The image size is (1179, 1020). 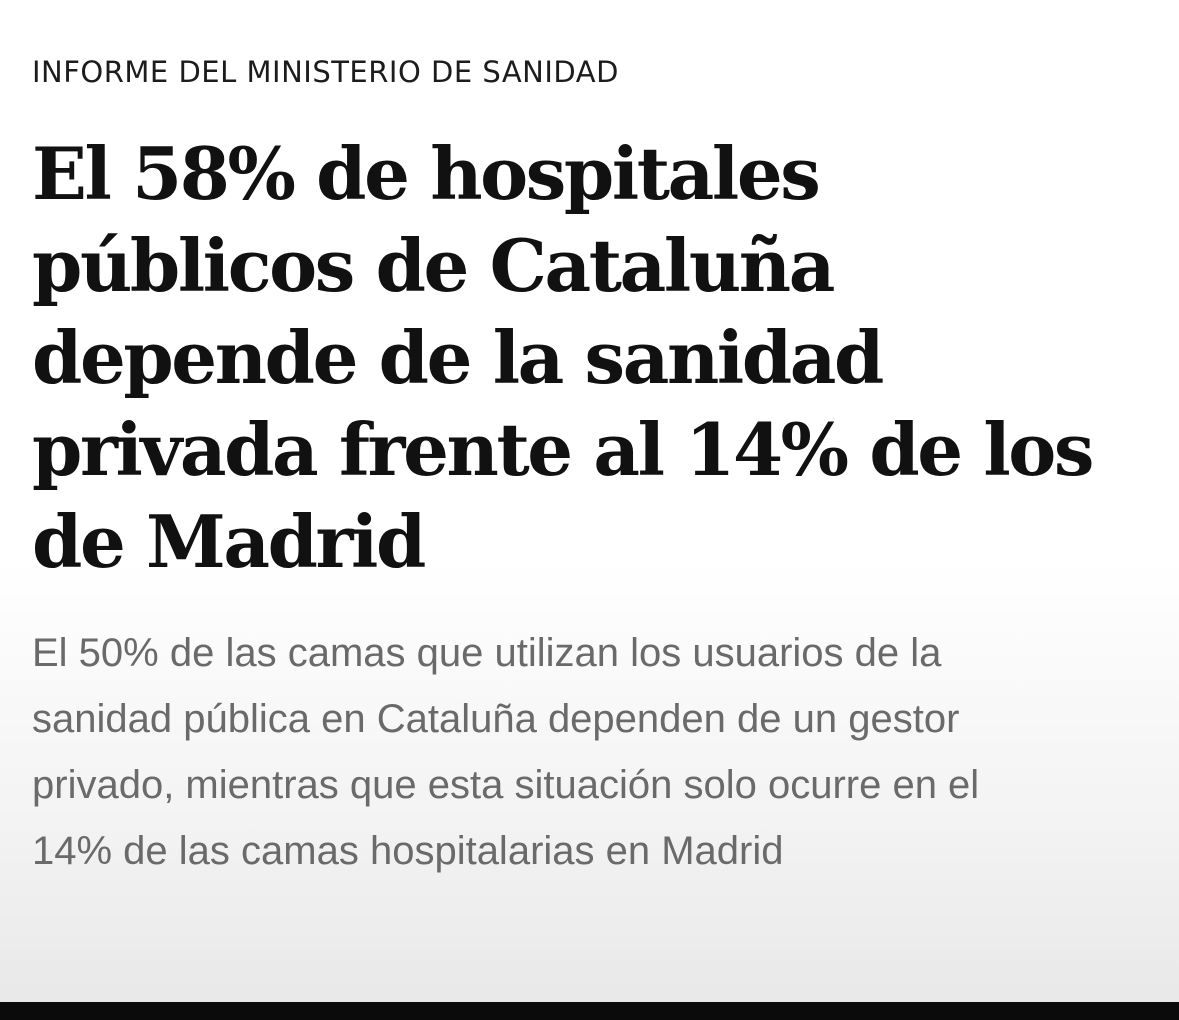 I want to click on subtitle-line: 14% de las camas hospitalarias en Madrid, so click(x=408, y=851).